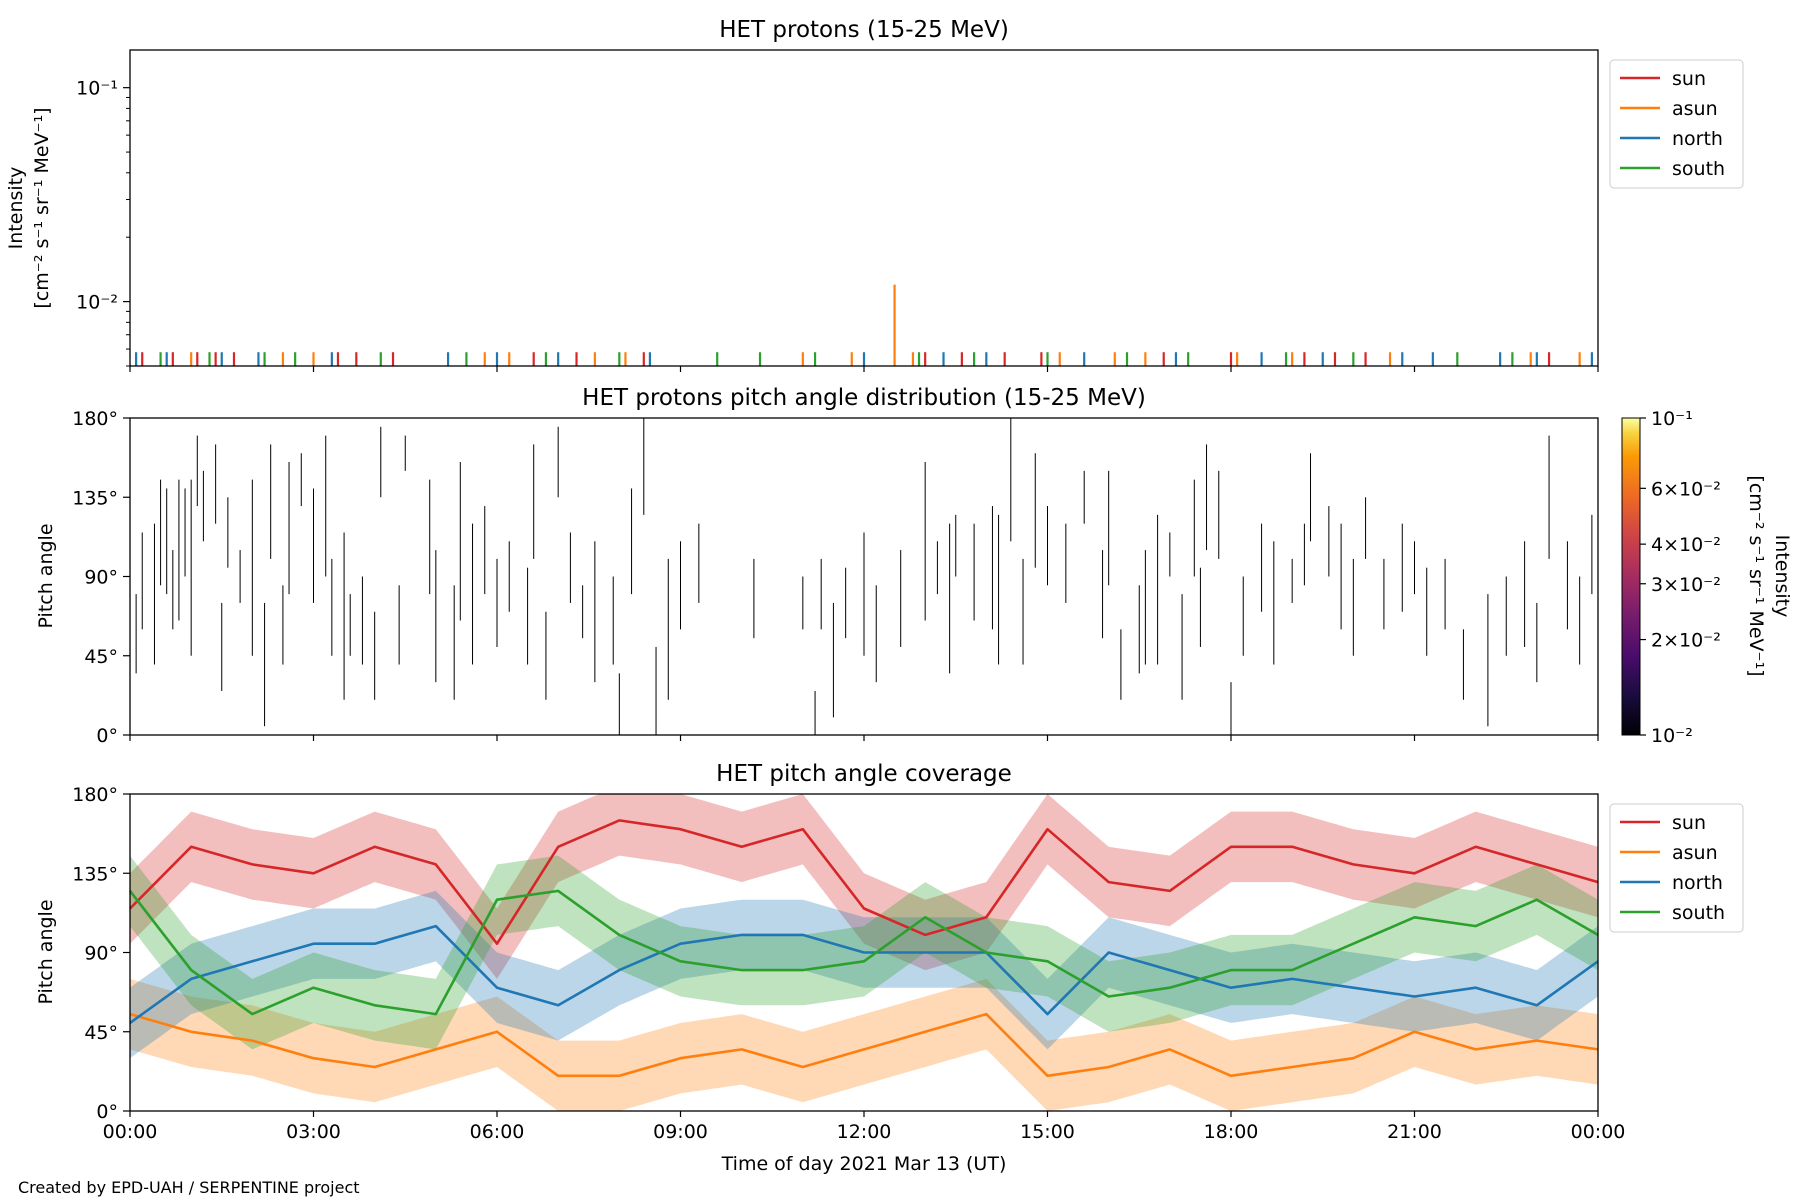  Describe the element at coordinates (1686, 489) in the screenshot. I see `colorbar-tick-label-1: 6×10⁻²` at that location.